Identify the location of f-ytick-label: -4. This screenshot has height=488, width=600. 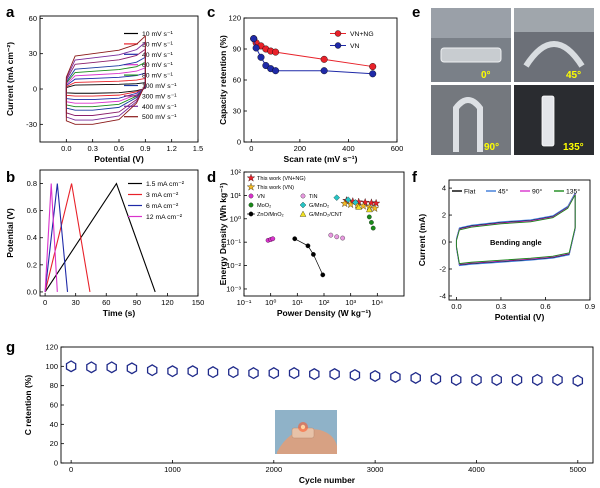
(442, 295).